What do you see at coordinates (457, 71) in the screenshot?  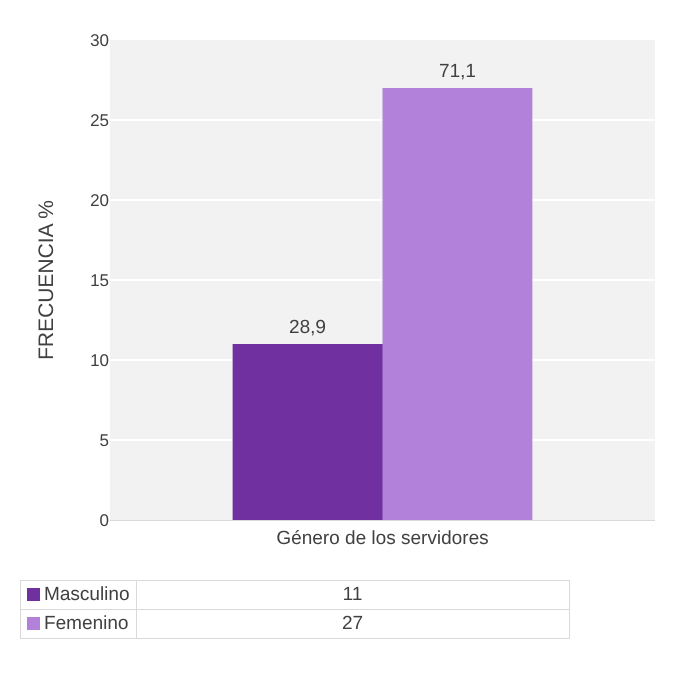 I see `annotation: 71,1` at bounding box center [457, 71].